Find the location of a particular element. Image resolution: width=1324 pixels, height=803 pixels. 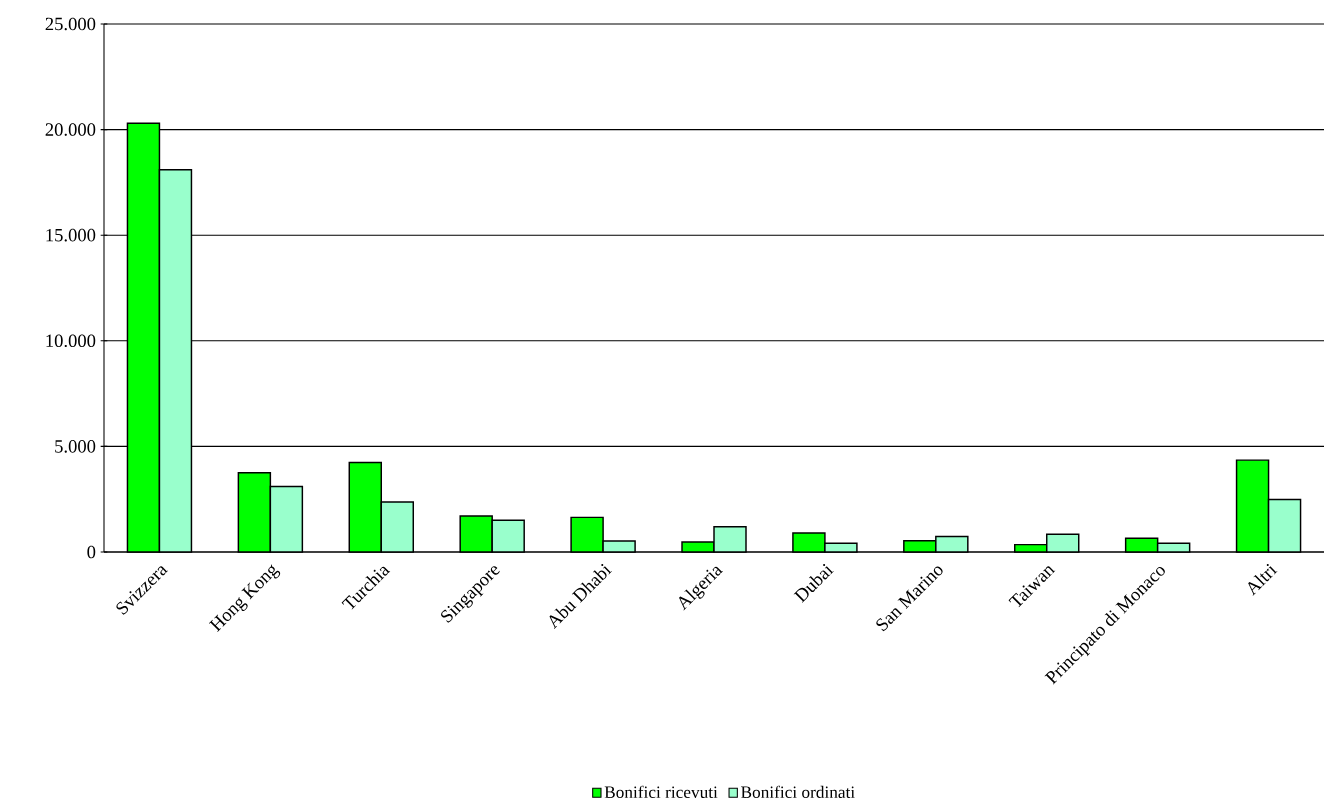

y-tick-label: 25.000 is located at coordinates (70, 24).